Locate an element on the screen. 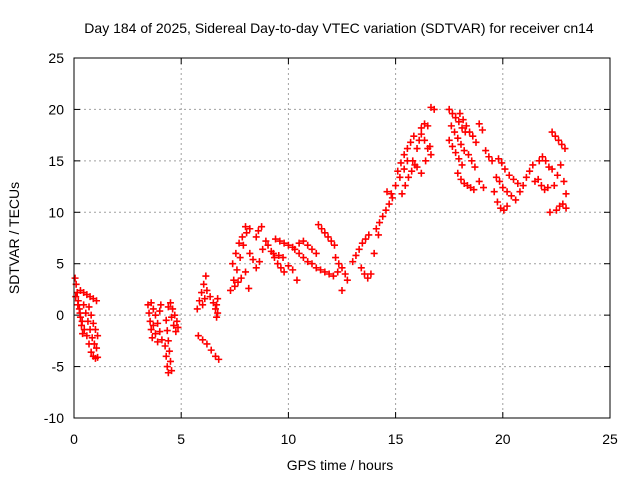 This screenshot has height=480, width=640. y-tick-label: 15 is located at coordinates (56, 161).